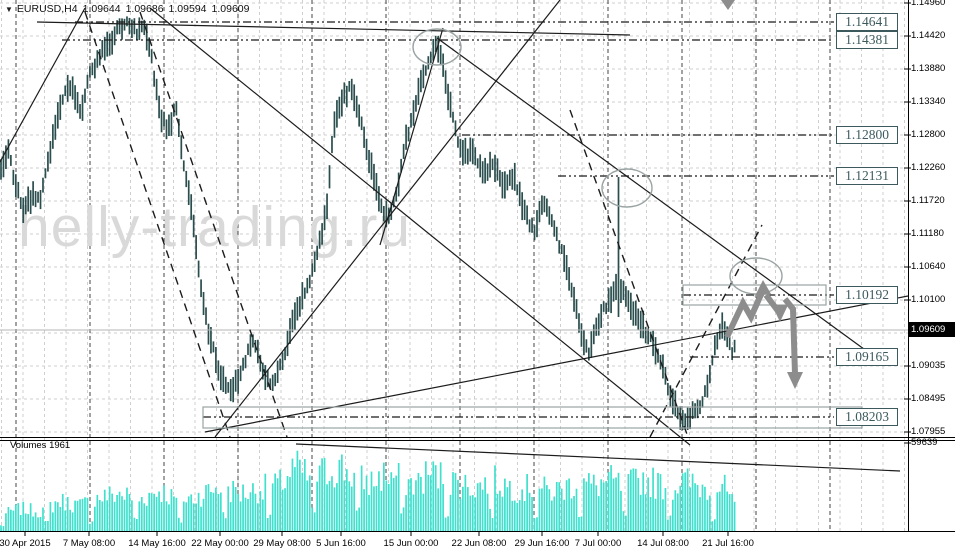 The height and width of the screenshot is (553, 955). Describe the element at coordinates (60, 445) in the screenshot. I see `volume-indicator-value: 1961` at that location.